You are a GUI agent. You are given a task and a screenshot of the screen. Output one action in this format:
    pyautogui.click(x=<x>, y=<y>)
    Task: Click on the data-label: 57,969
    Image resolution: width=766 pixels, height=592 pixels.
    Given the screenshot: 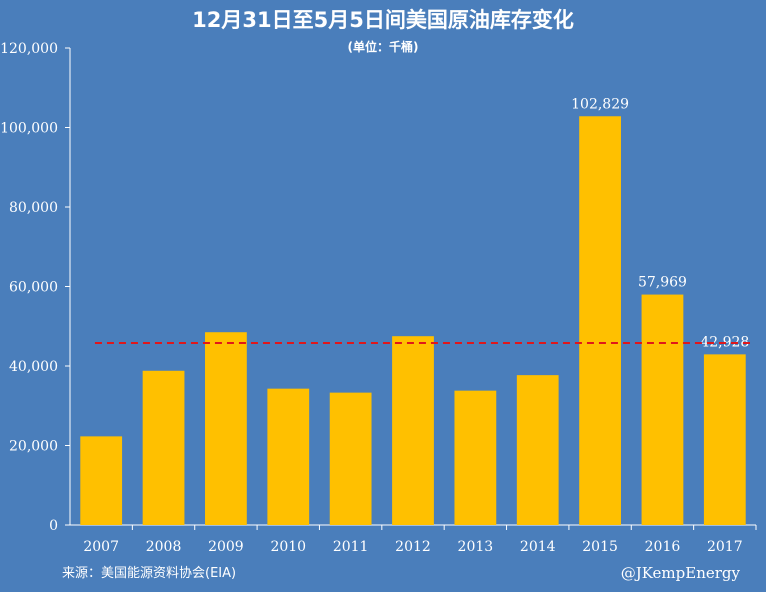 What is the action you would take?
    pyautogui.click(x=662, y=283)
    